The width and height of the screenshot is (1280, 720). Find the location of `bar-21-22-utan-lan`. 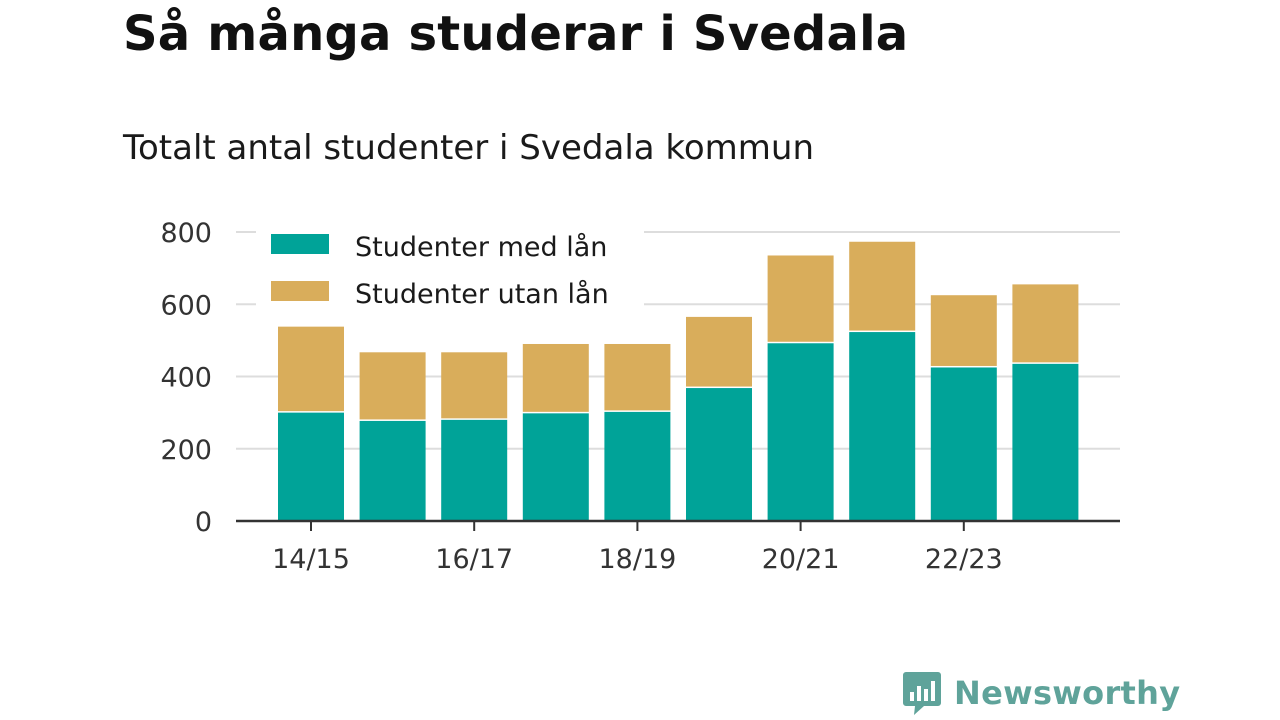

bar-21-22-utan-lan is located at coordinates (882, 286).